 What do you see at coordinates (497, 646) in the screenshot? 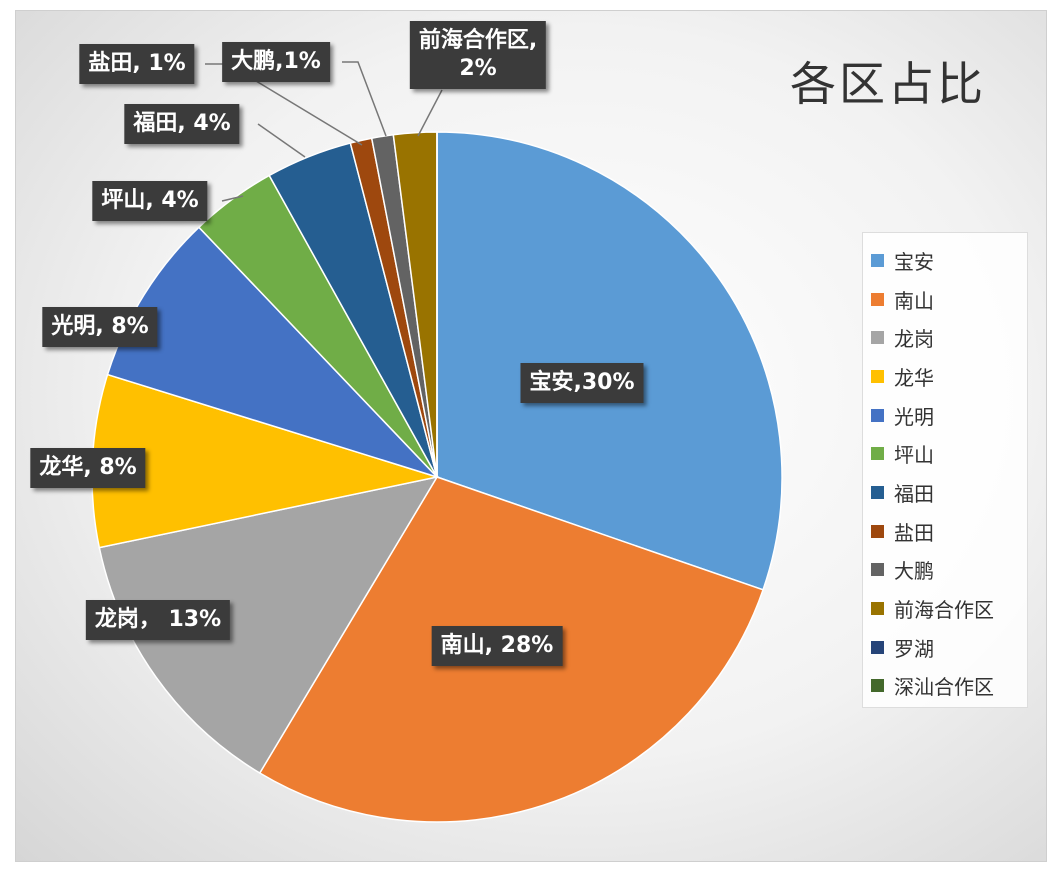
I see `data-label: 南山, 28%` at bounding box center [497, 646].